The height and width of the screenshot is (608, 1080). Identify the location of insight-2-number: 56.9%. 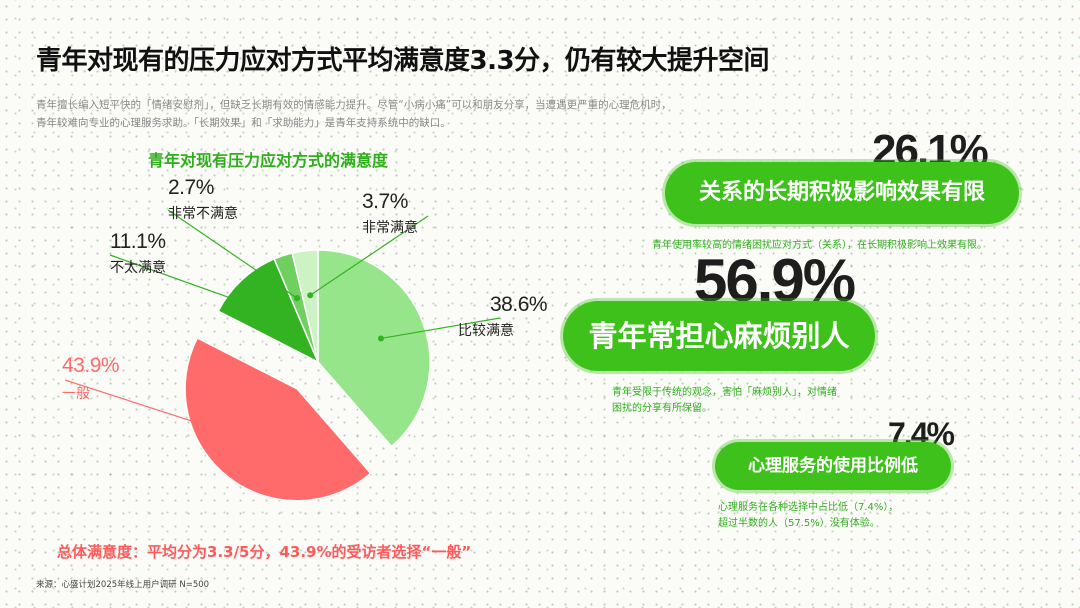
(775, 280).